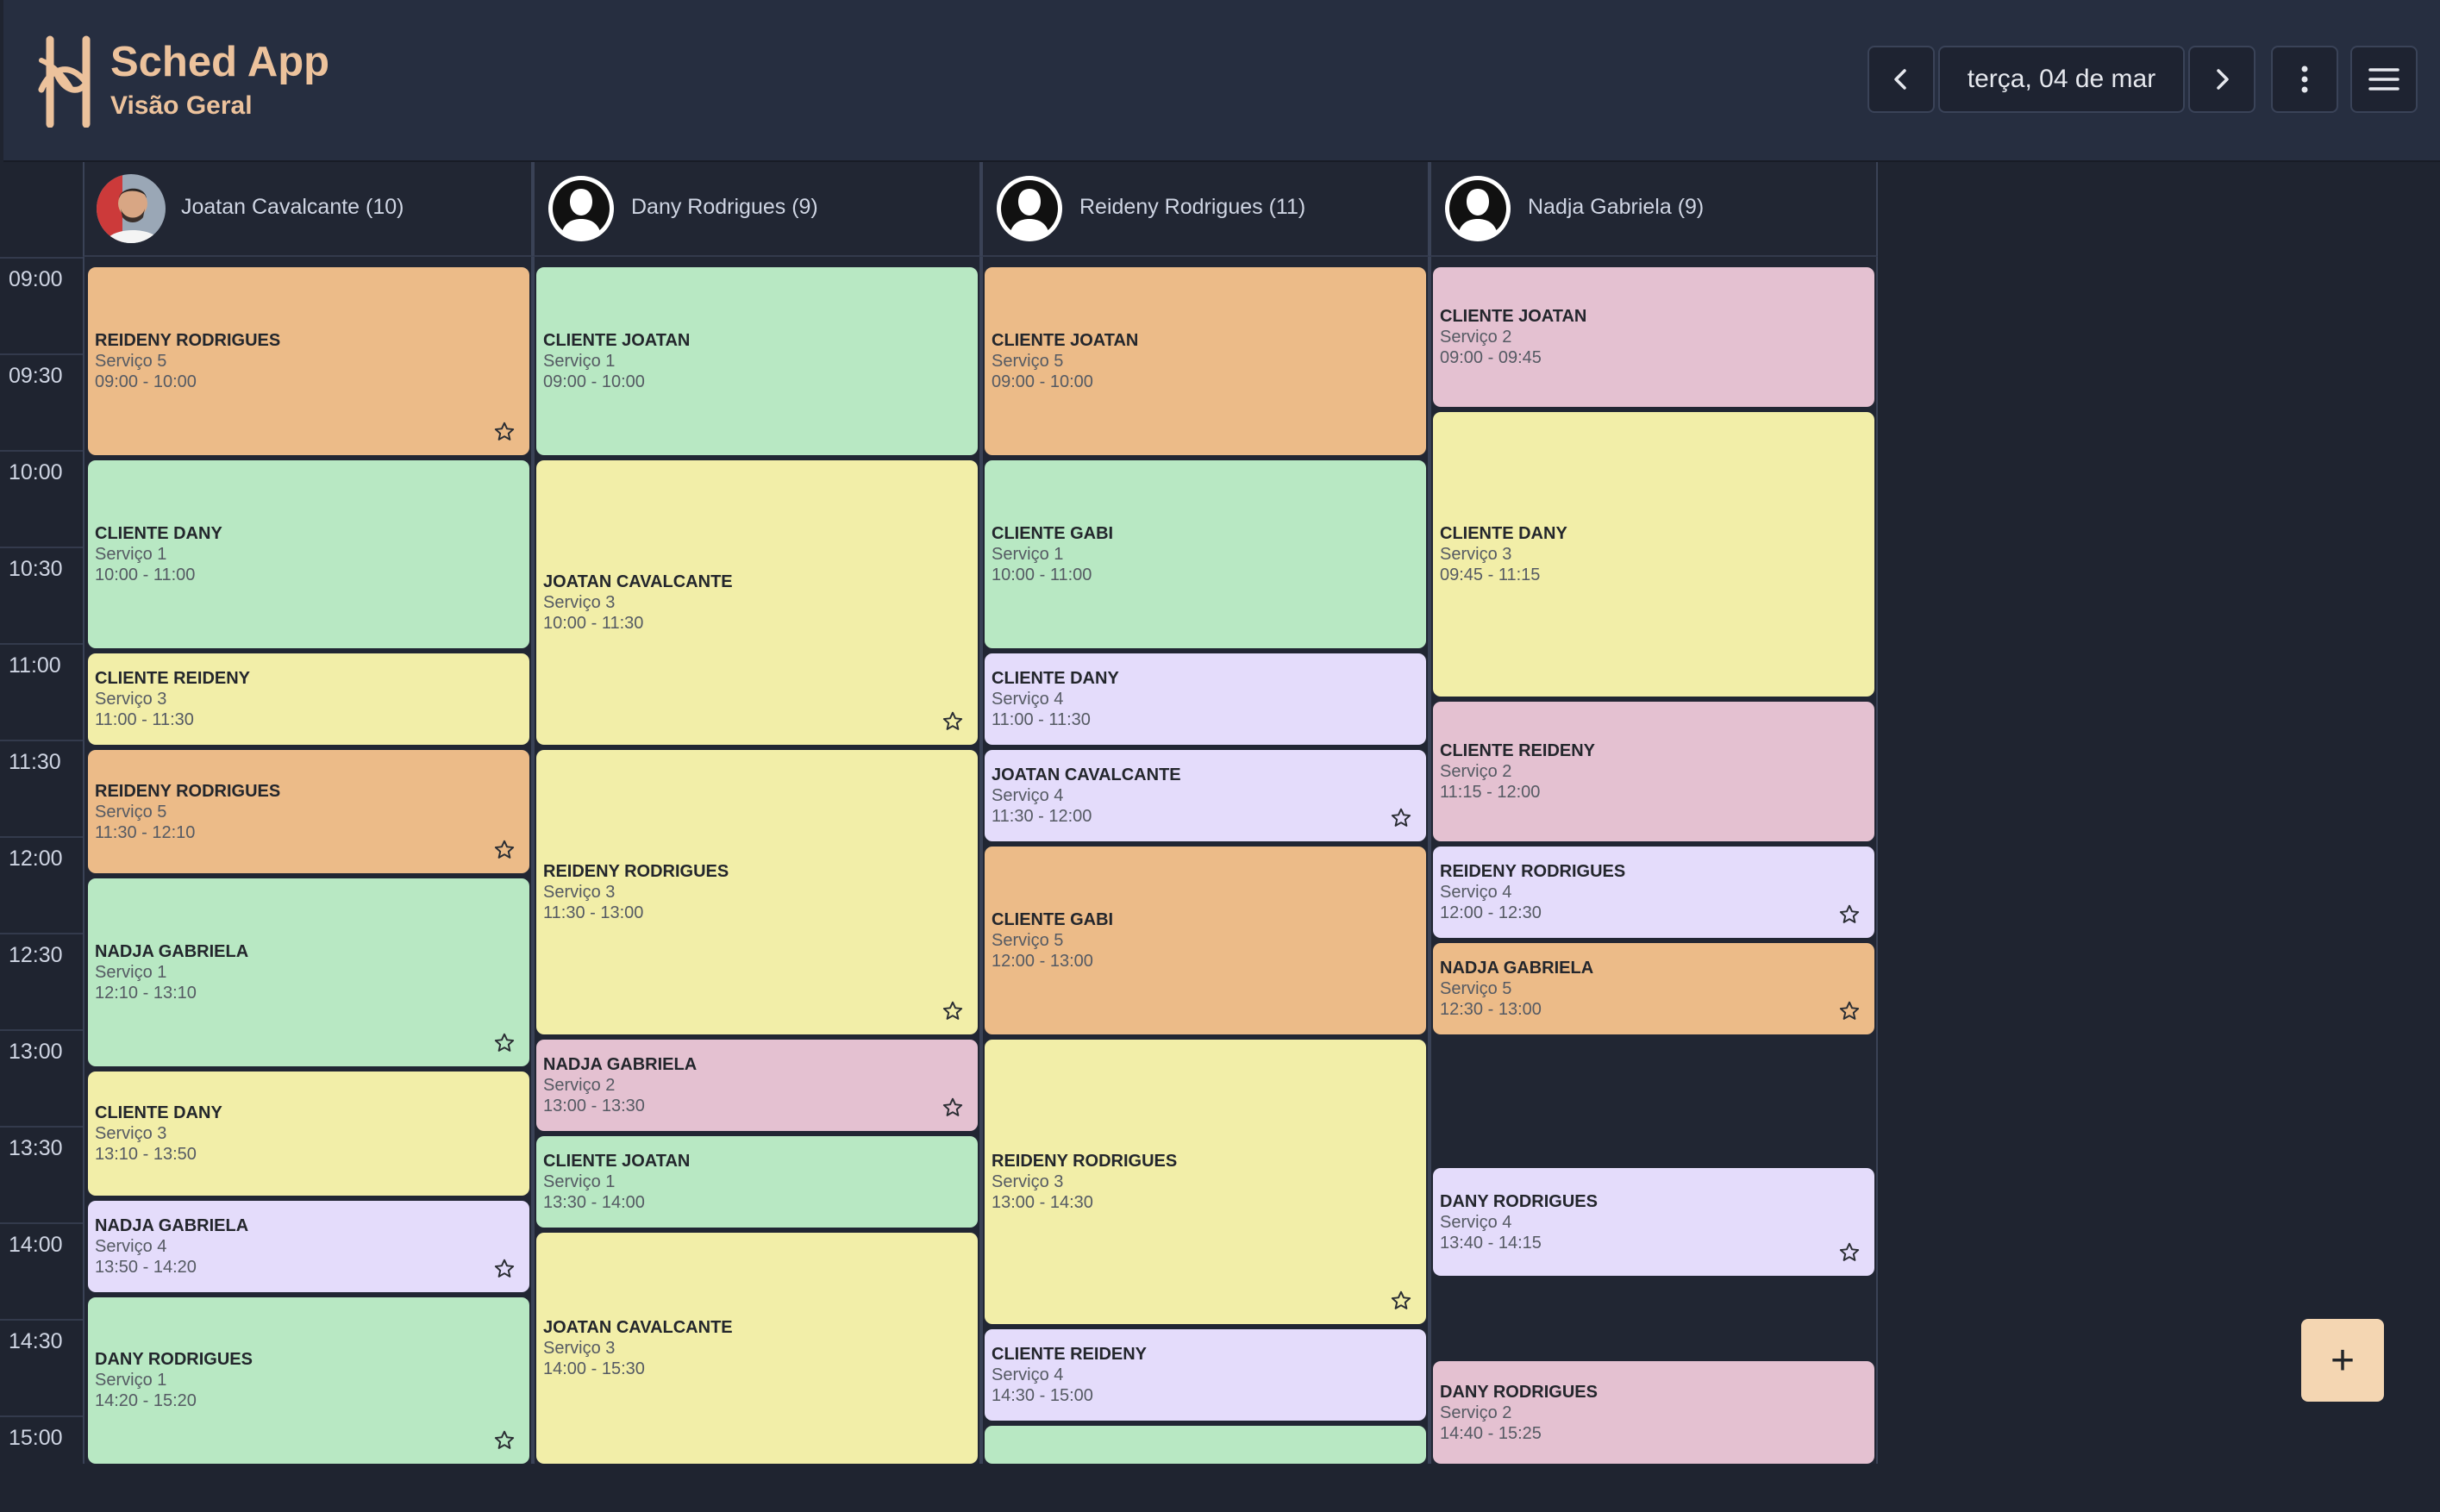 The height and width of the screenshot is (1512, 2440). What do you see at coordinates (308, 972) in the screenshot?
I see `appointment-card: NADJA GABRIELA Serviço 1 12:10 - 13:10` at bounding box center [308, 972].